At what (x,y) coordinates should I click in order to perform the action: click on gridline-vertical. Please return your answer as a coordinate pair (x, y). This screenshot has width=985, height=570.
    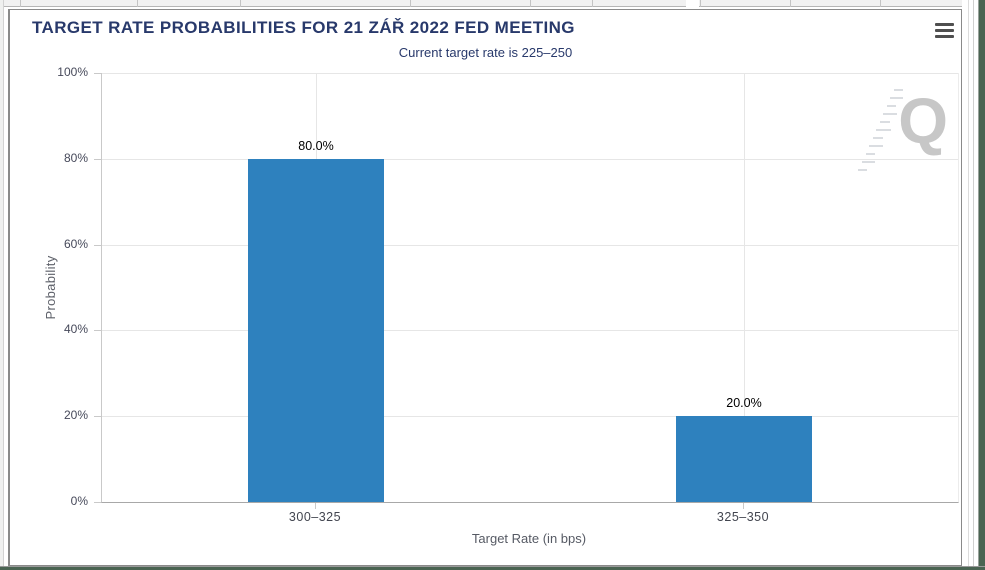
    Looking at the image, I should click on (744, 287).